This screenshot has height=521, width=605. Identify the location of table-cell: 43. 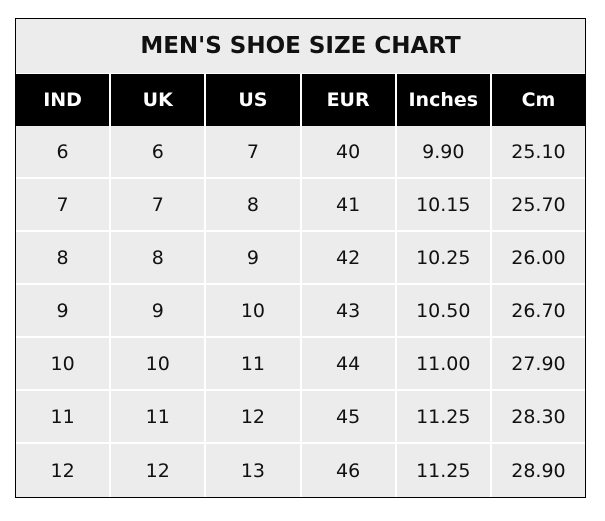
(349, 311).